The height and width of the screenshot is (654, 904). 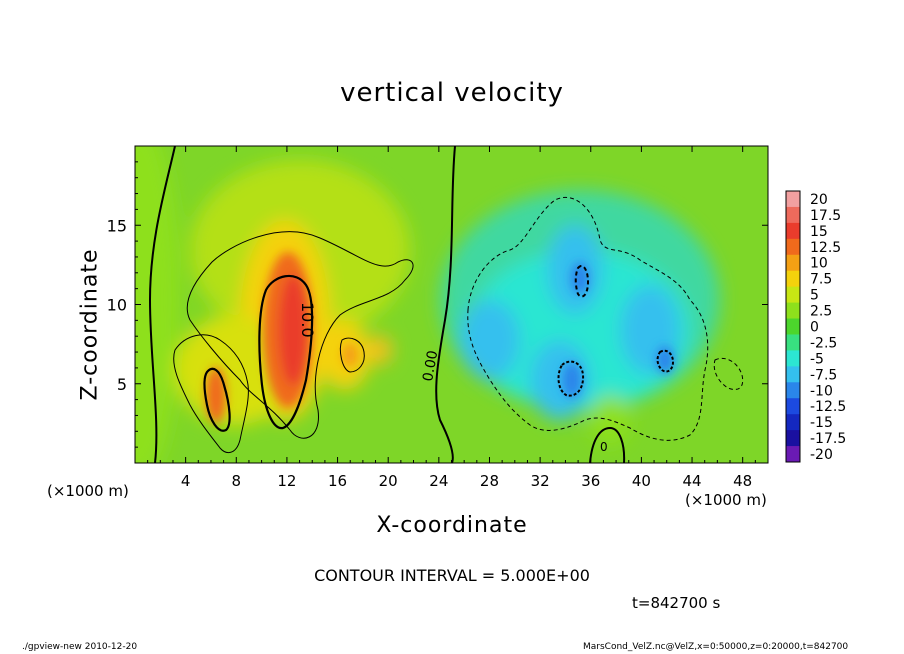 What do you see at coordinates (540, 481) in the screenshot?
I see `x-tick-label: 32` at bounding box center [540, 481].